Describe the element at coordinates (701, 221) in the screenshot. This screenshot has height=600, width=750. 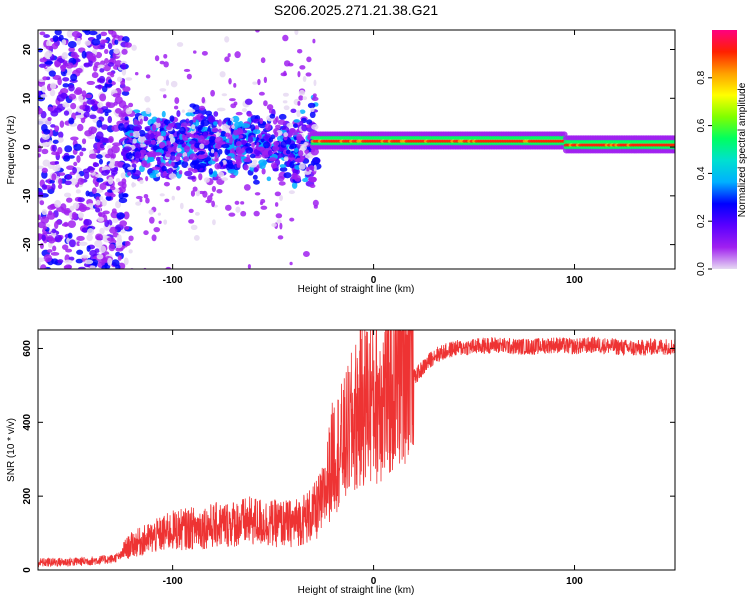
I see `colorbar-tick-label: 0.2` at that location.